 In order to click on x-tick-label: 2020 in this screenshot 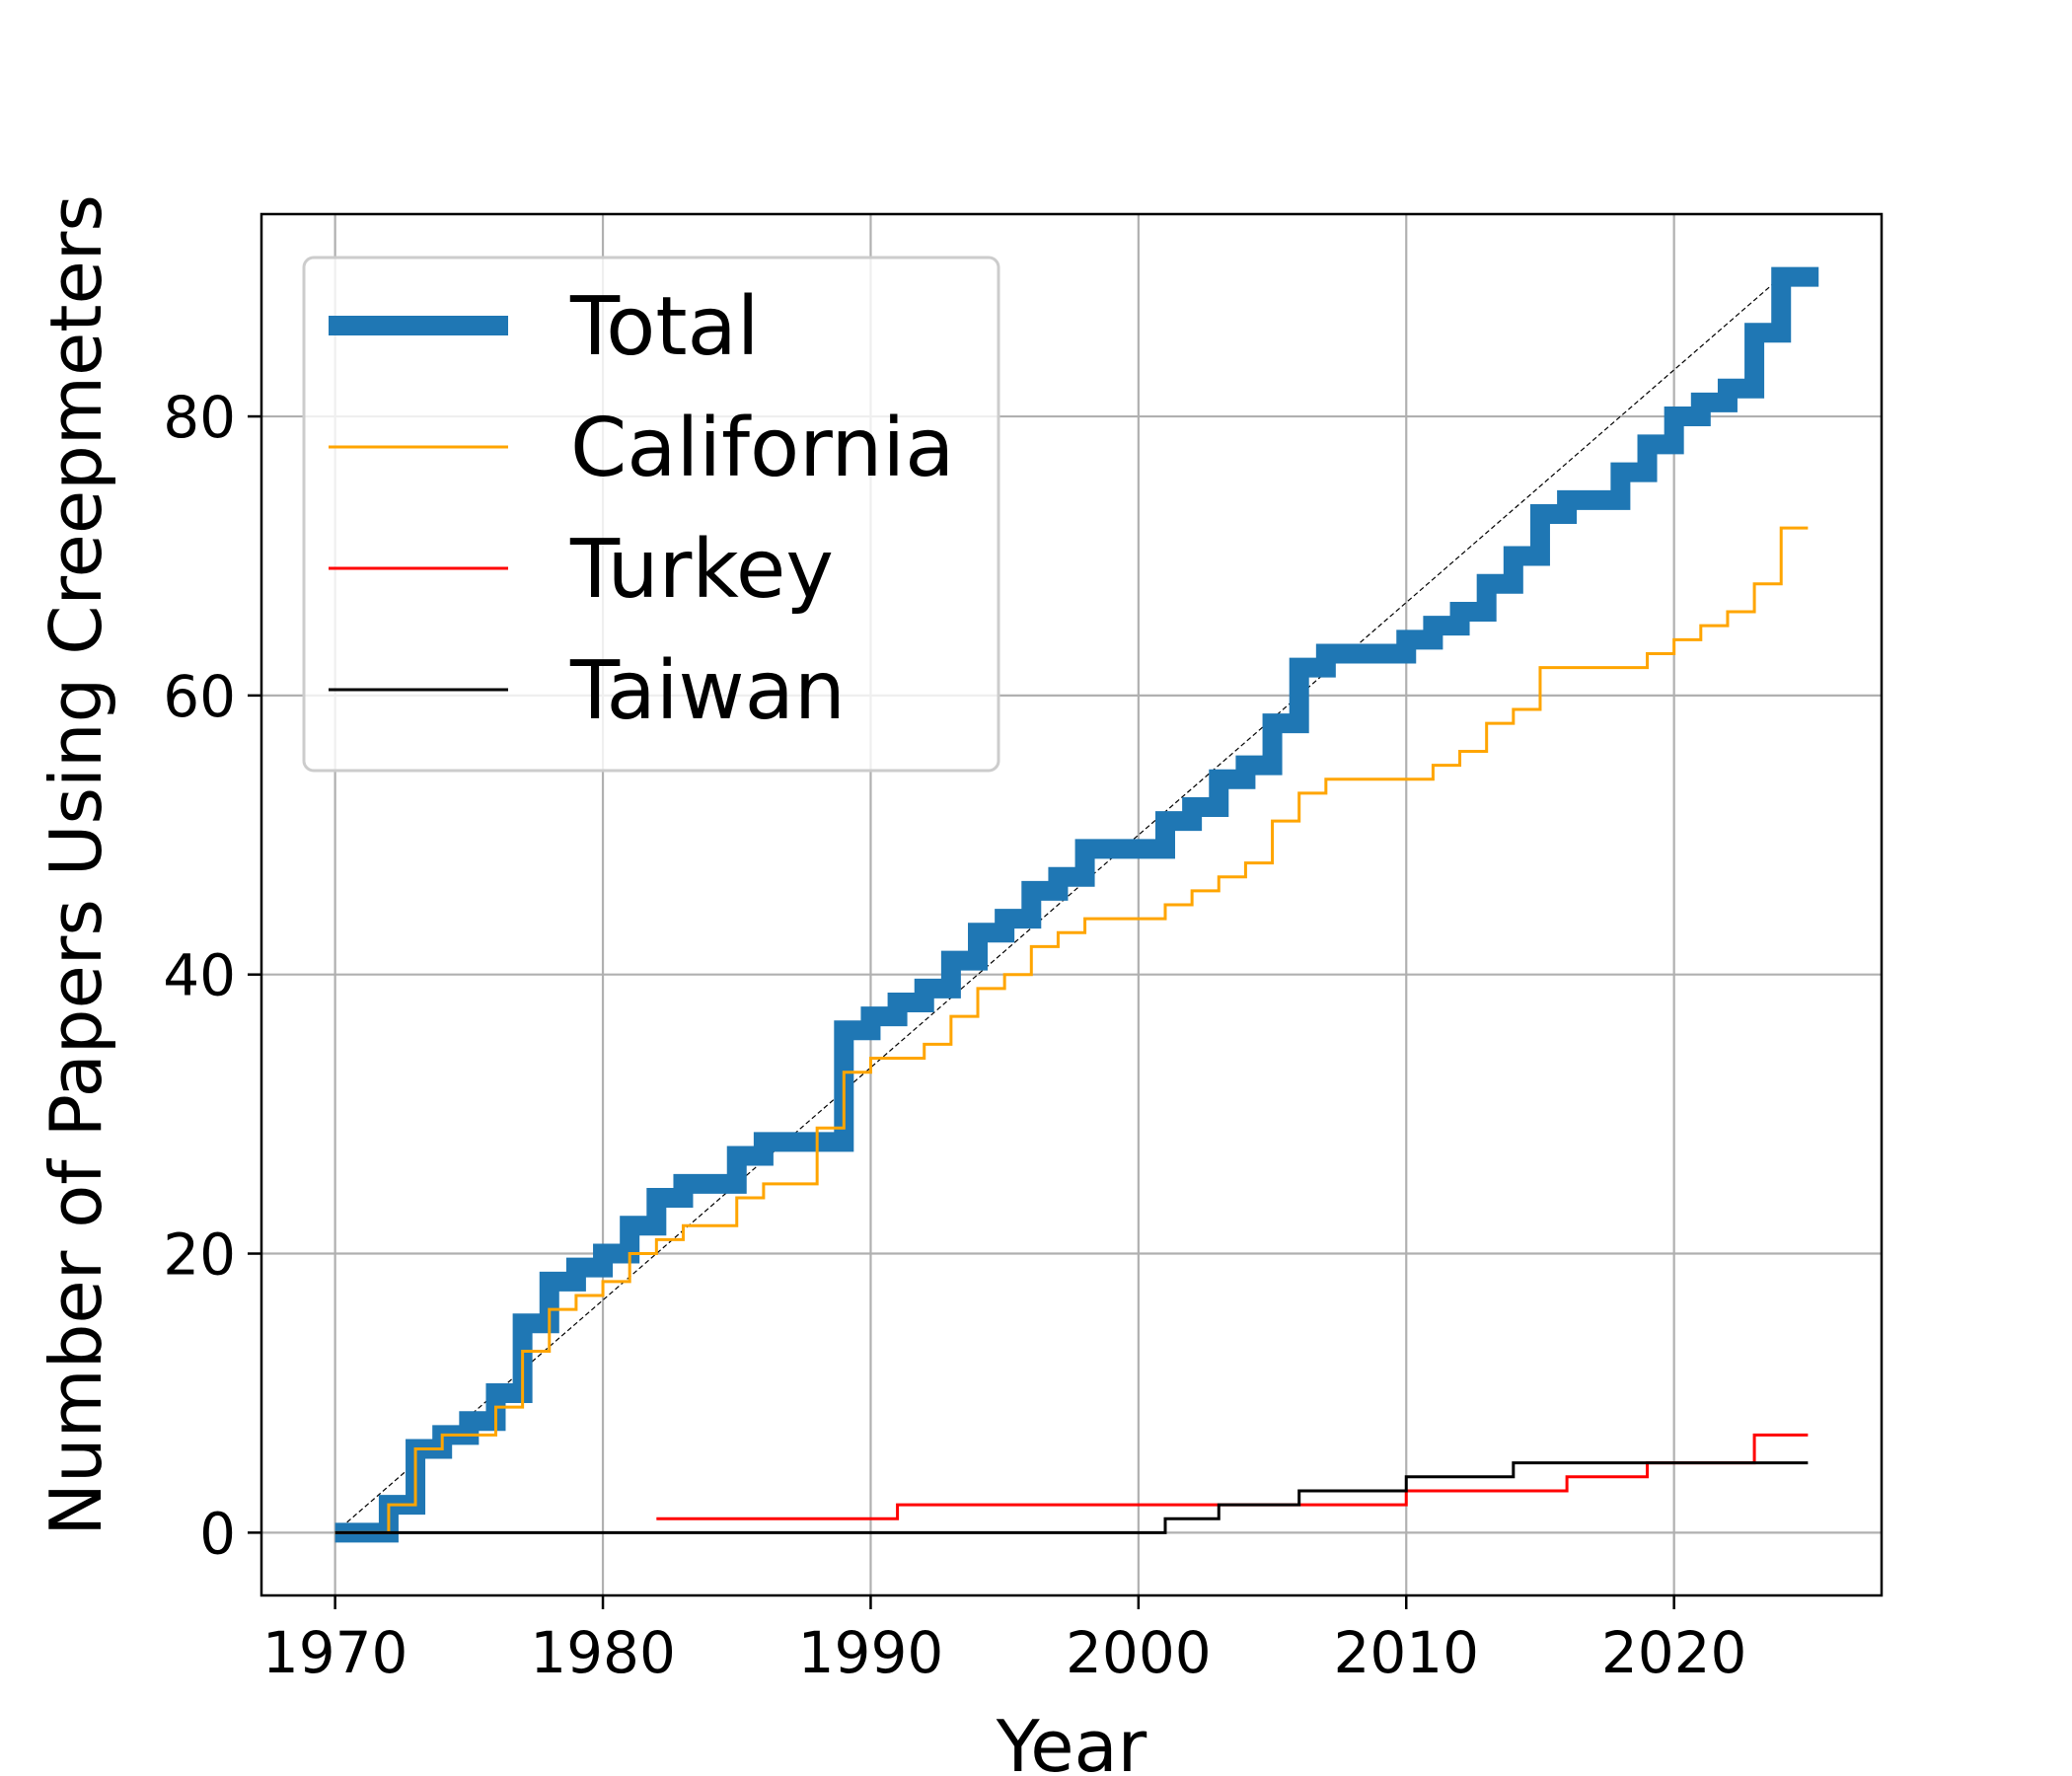, I will do `click(1674, 1653)`.